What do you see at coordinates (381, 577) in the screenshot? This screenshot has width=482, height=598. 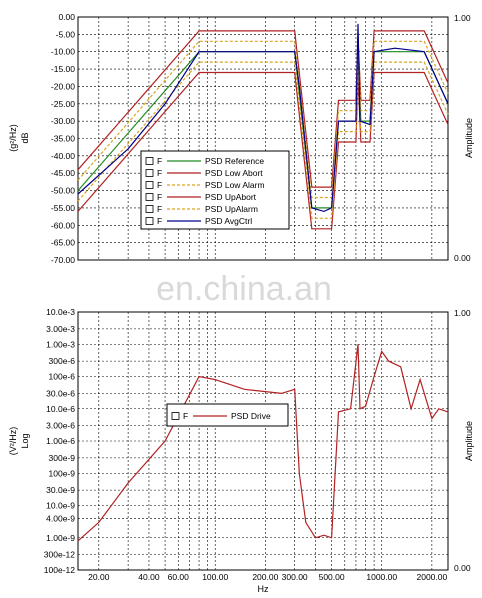 I see `bottom-x-tick-label: 1000.00` at bounding box center [381, 577].